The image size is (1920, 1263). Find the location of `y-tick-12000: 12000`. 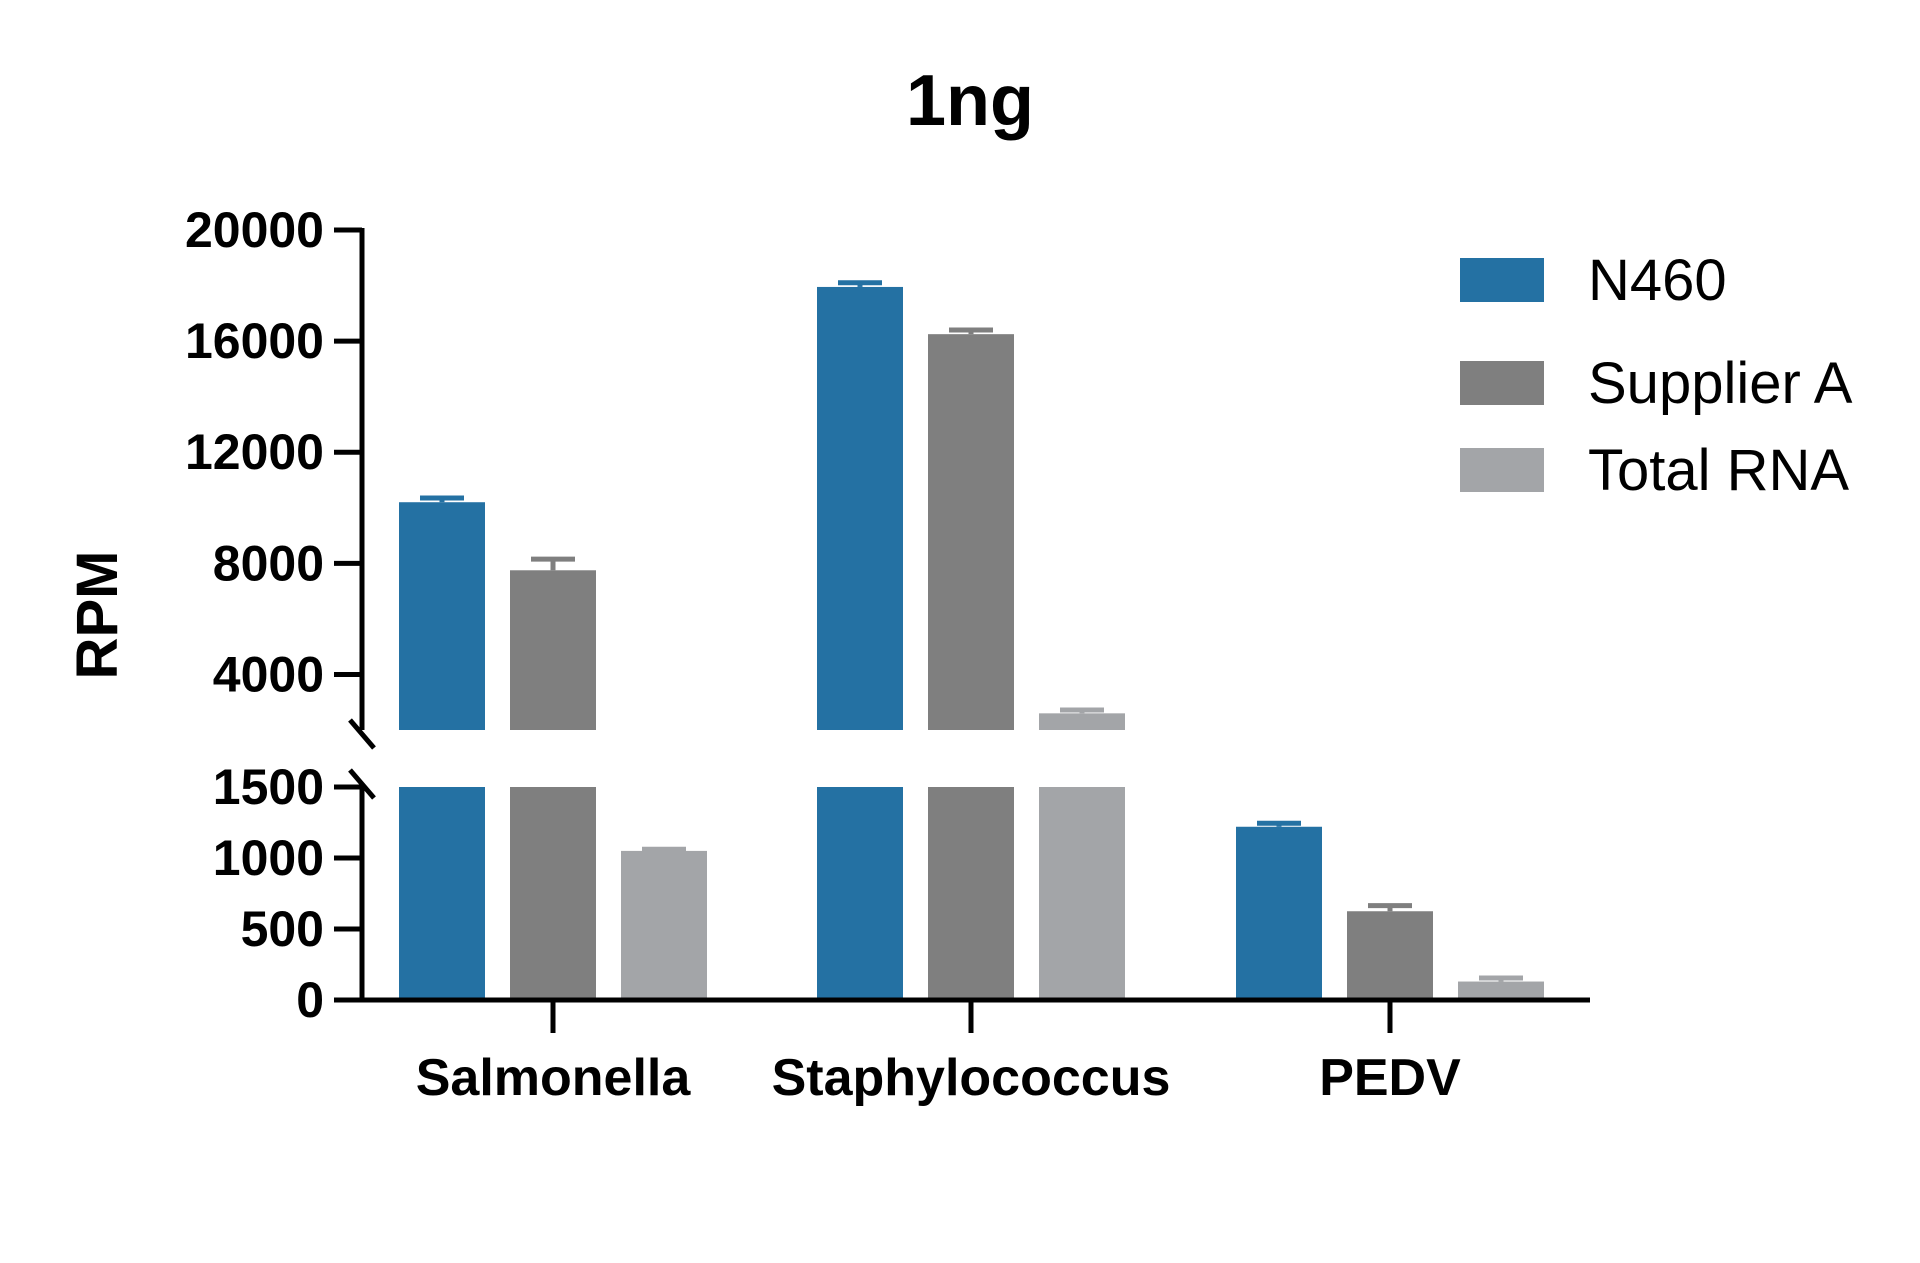

y-tick-12000: 12000 is located at coordinates (254, 452).